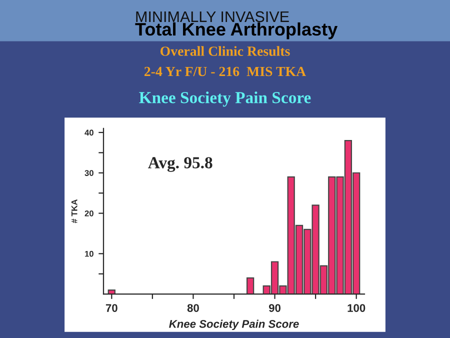 The image size is (450, 338). I want to click on x-tick-label: 80, so click(193, 308).